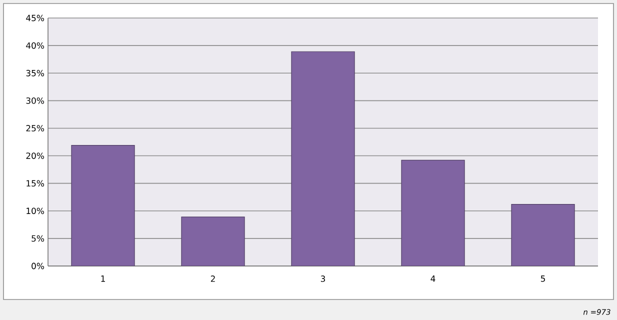 This screenshot has height=320, width=617. I want to click on x-tick-label: 3, so click(323, 279).